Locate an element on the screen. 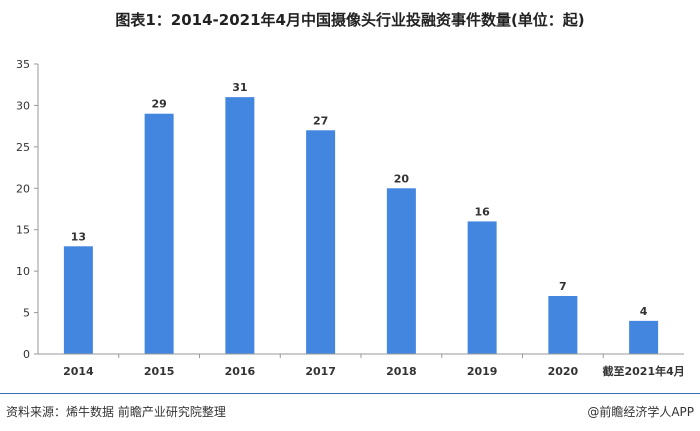 The width and height of the screenshot is (700, 431). bar-value-label: 16 is located at coordinates (482, 211).